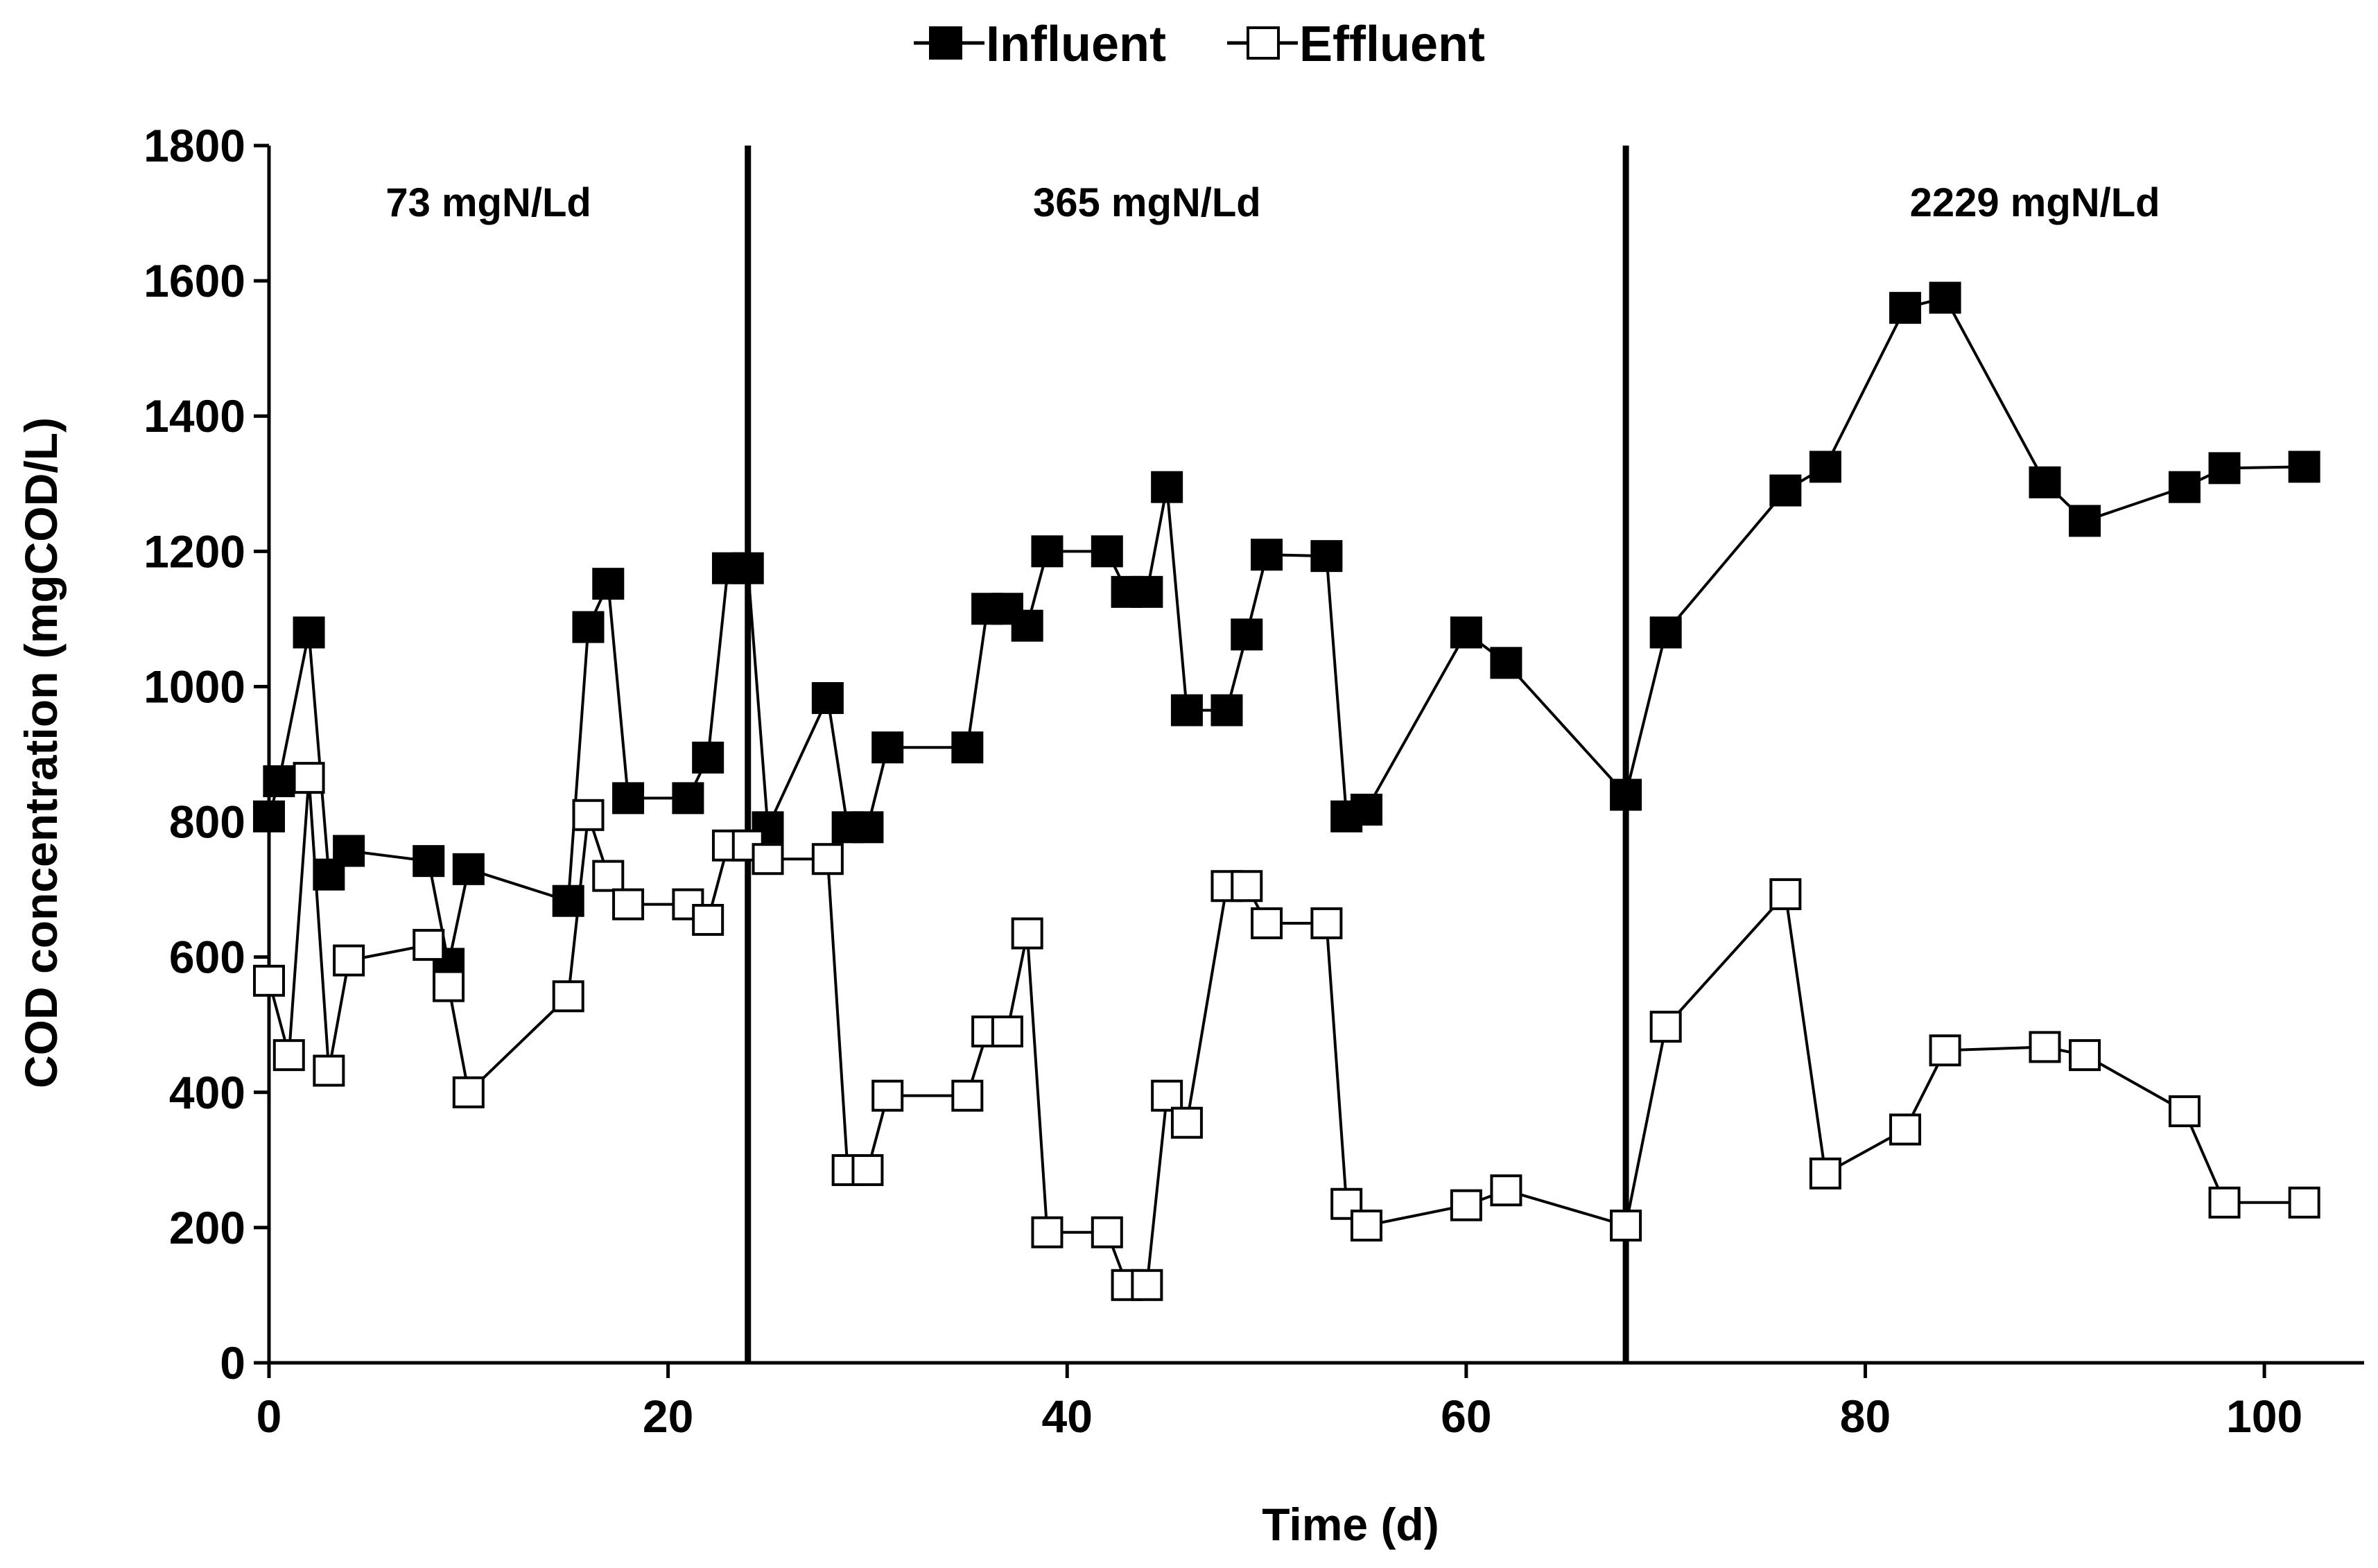 The image size is (2378, 1568). Describe the element at coordinates (1147, 202) in the screenshot. I see `phase-label: 365 mgN/Ld` at that location.